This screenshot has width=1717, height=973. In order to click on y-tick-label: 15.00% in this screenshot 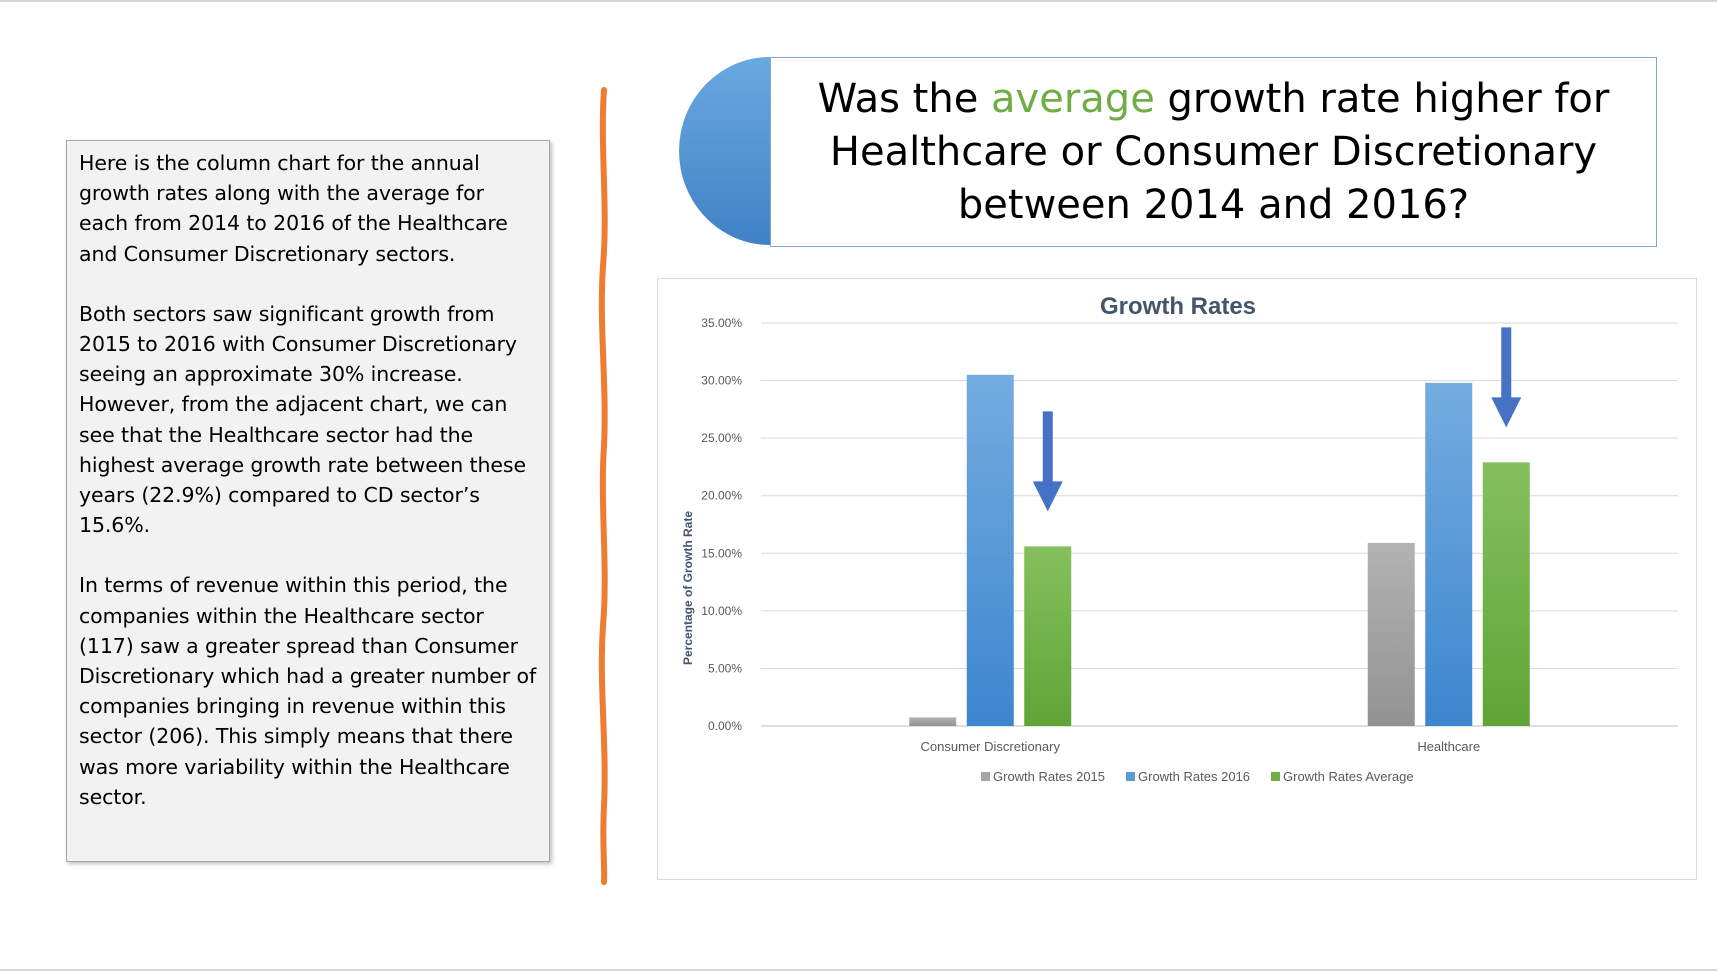, I will do `click(721, 553)`.